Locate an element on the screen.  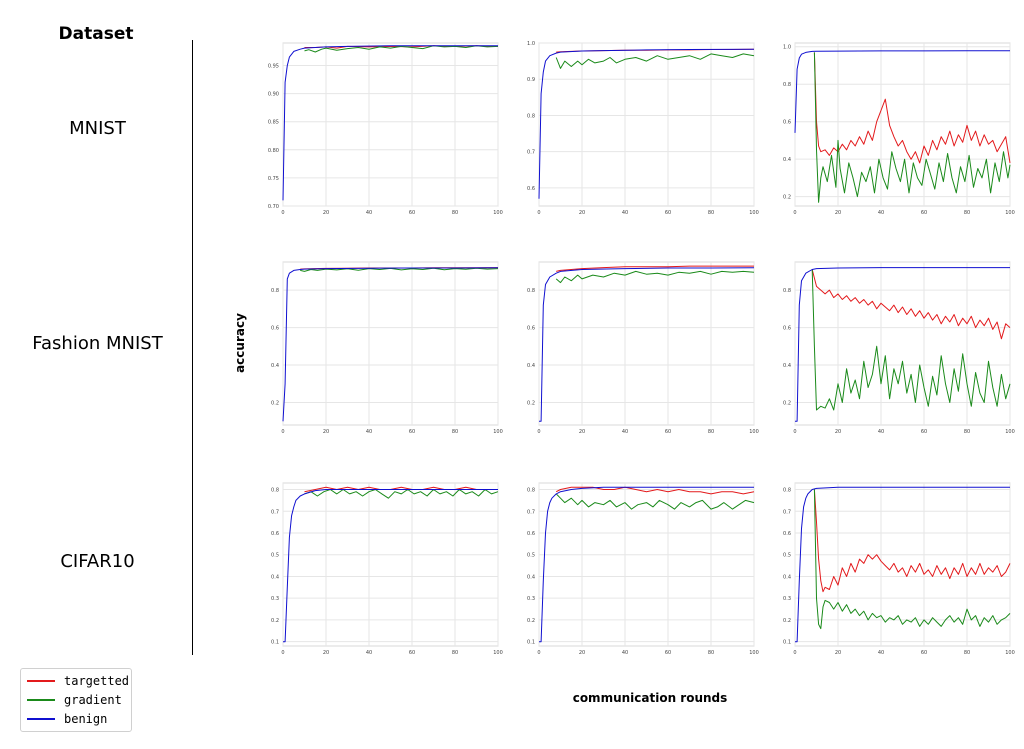
legend-item-gradient: gradient is located at coordinates (74, 700).